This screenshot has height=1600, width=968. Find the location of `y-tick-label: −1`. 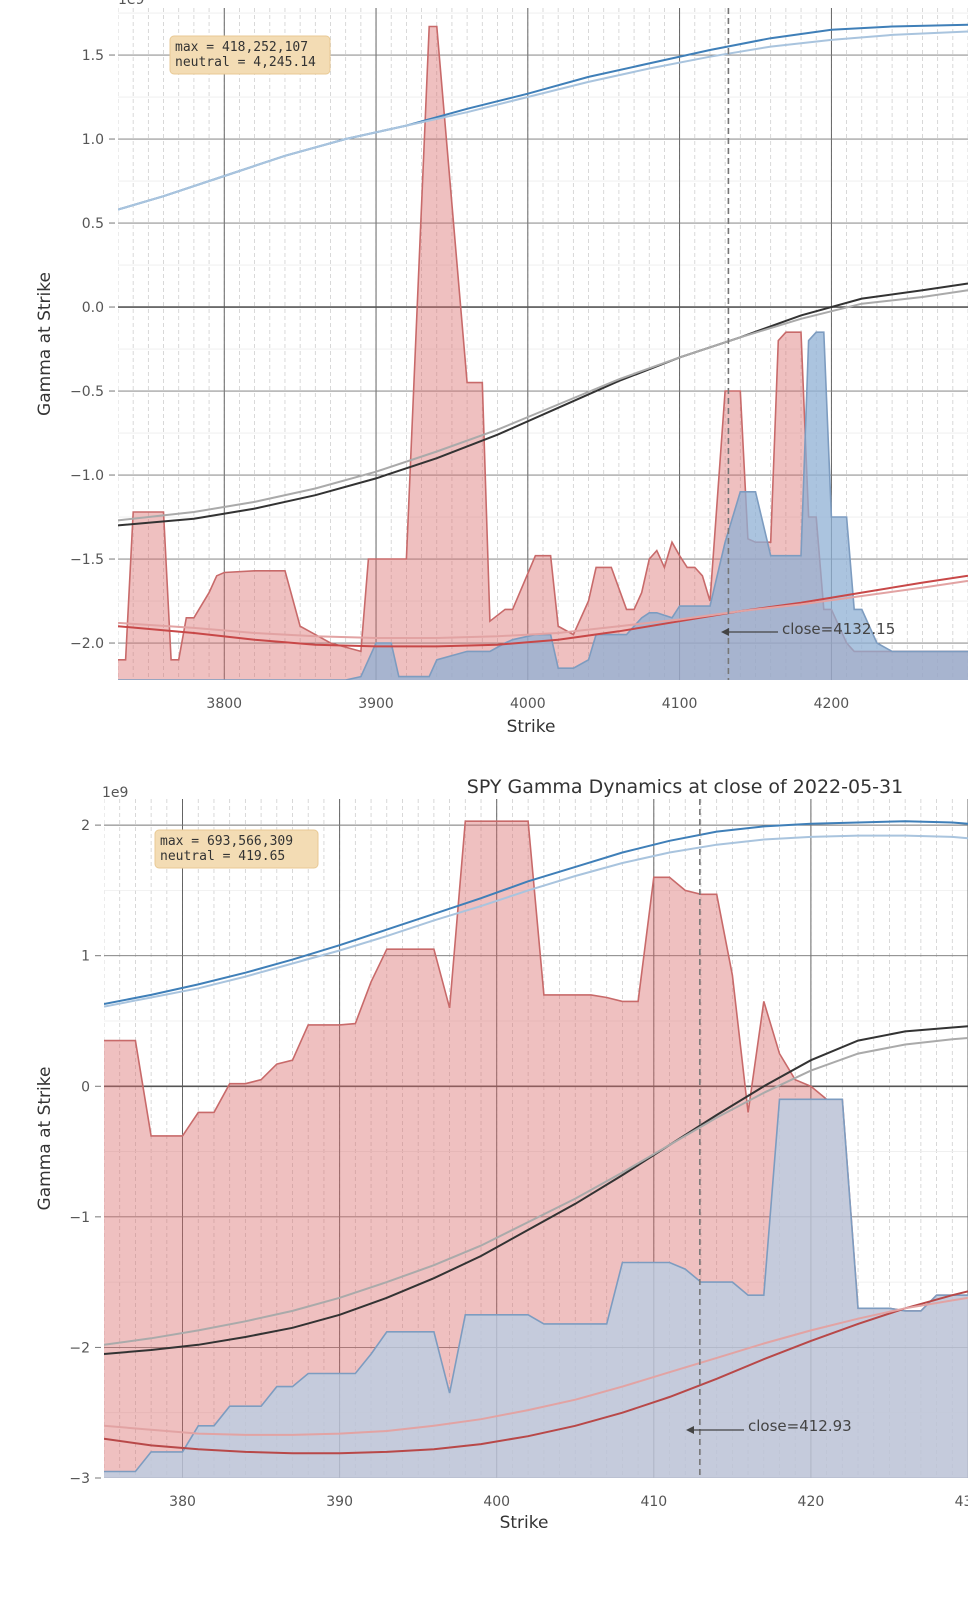

y-tick-label: −1 is located at coordinates (79, 1218).